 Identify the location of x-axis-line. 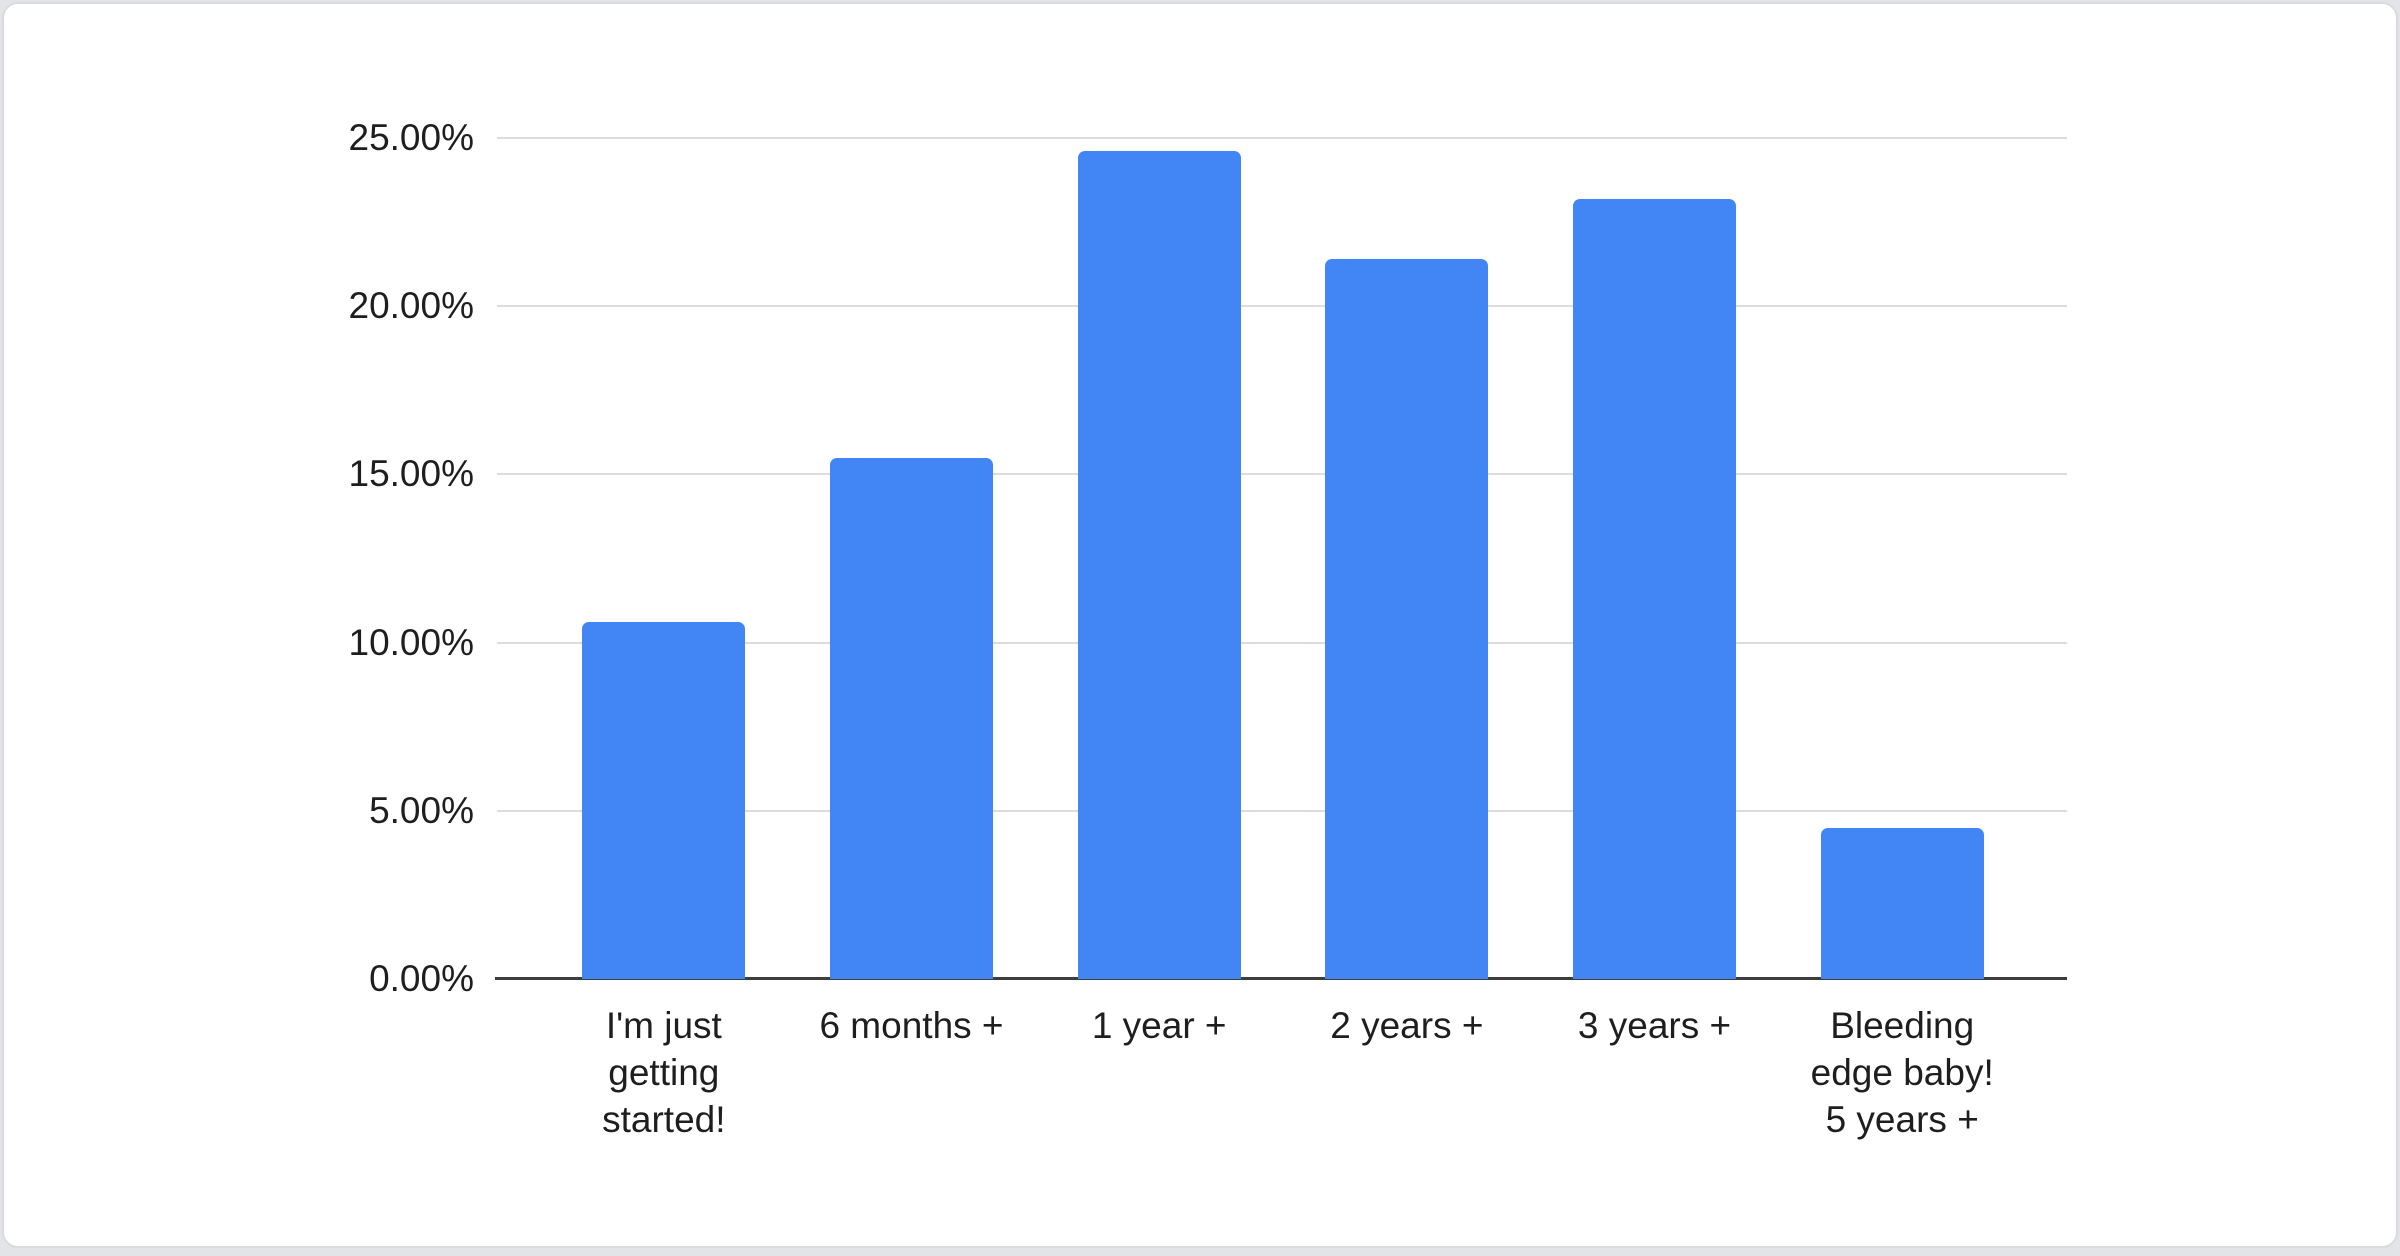
(1281, 978).